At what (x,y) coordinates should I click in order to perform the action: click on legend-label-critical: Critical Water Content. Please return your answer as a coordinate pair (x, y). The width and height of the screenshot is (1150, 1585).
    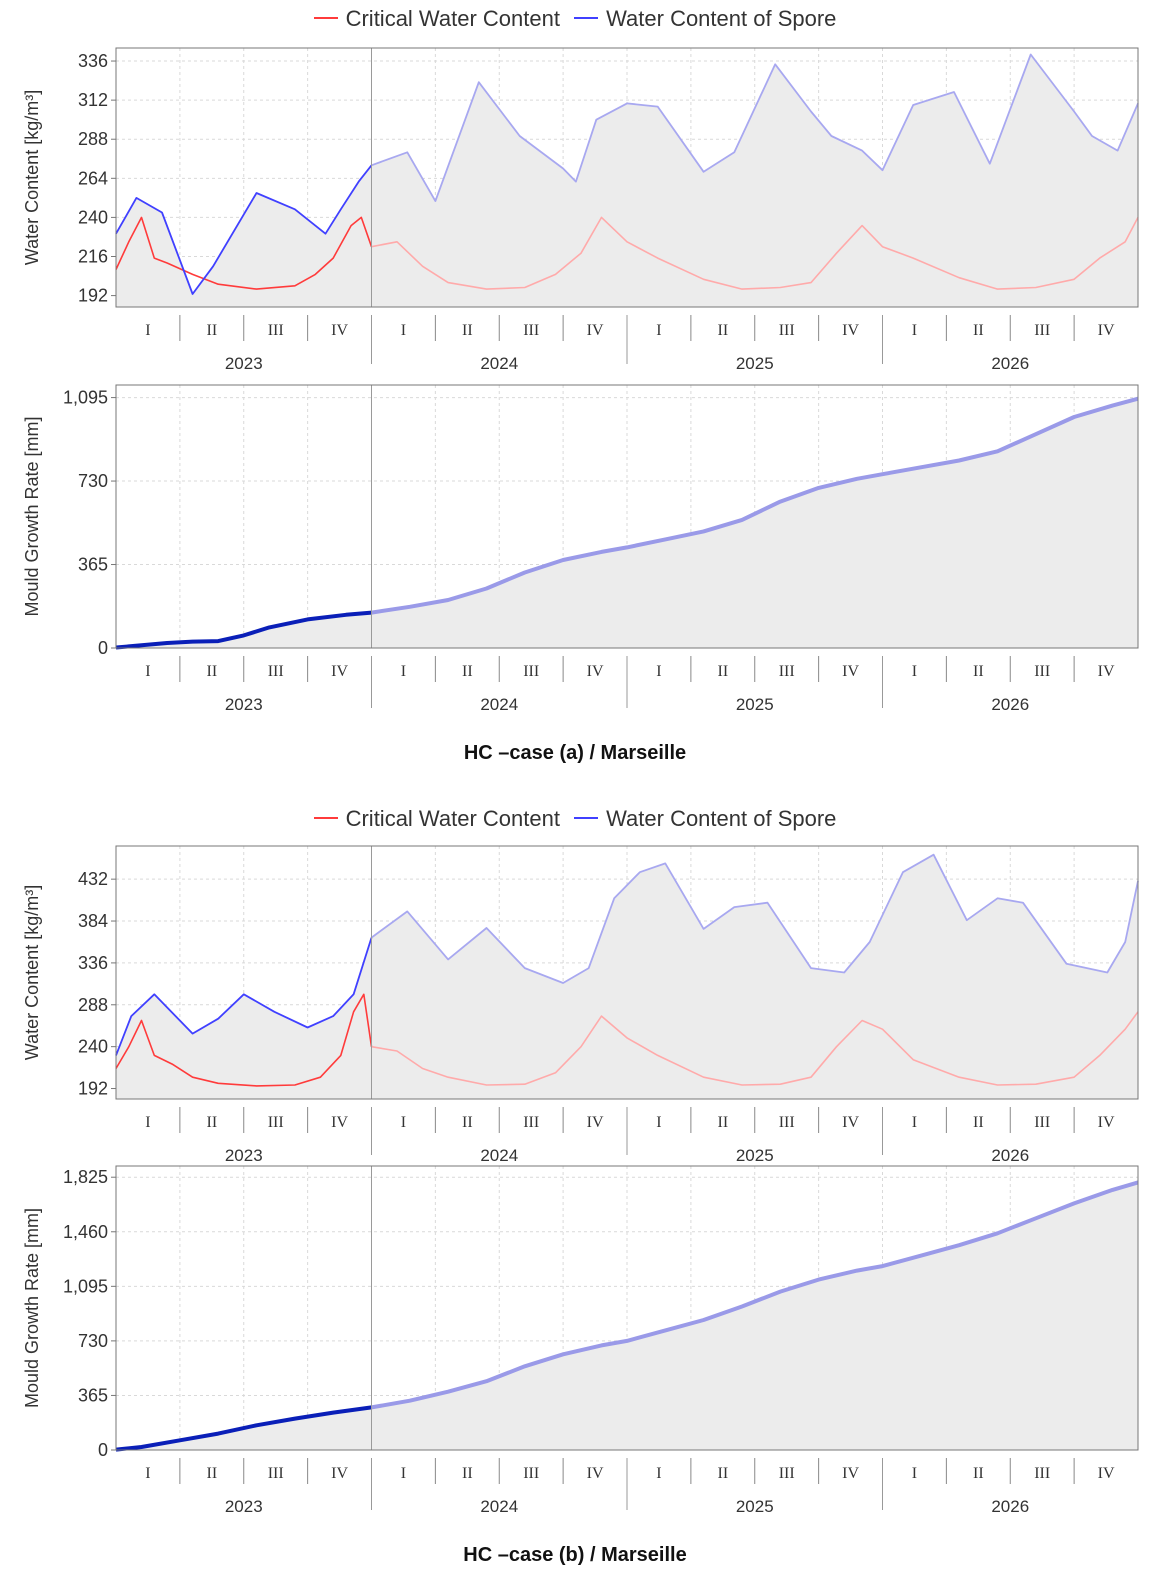
    Looking at the image, I should click on (452, 818).